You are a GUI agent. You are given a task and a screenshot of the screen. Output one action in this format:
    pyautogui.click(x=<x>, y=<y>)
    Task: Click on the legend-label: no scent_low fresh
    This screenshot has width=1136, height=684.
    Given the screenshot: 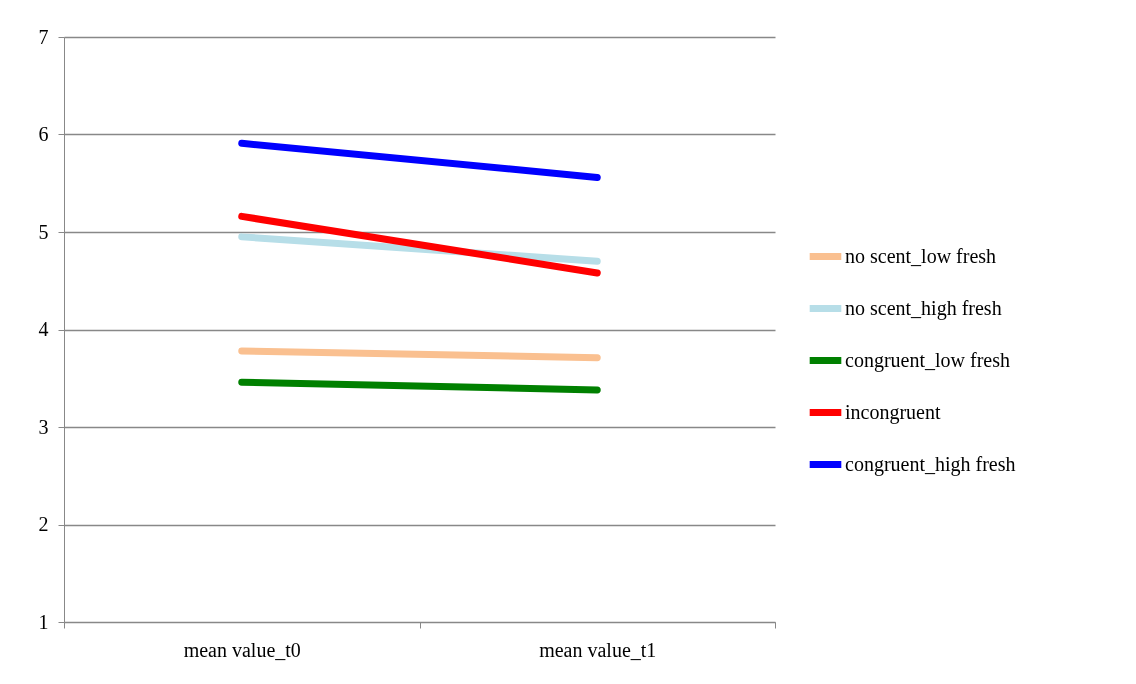 What is the action you would take?
    pyautogui.click(x=921, y=255)
    